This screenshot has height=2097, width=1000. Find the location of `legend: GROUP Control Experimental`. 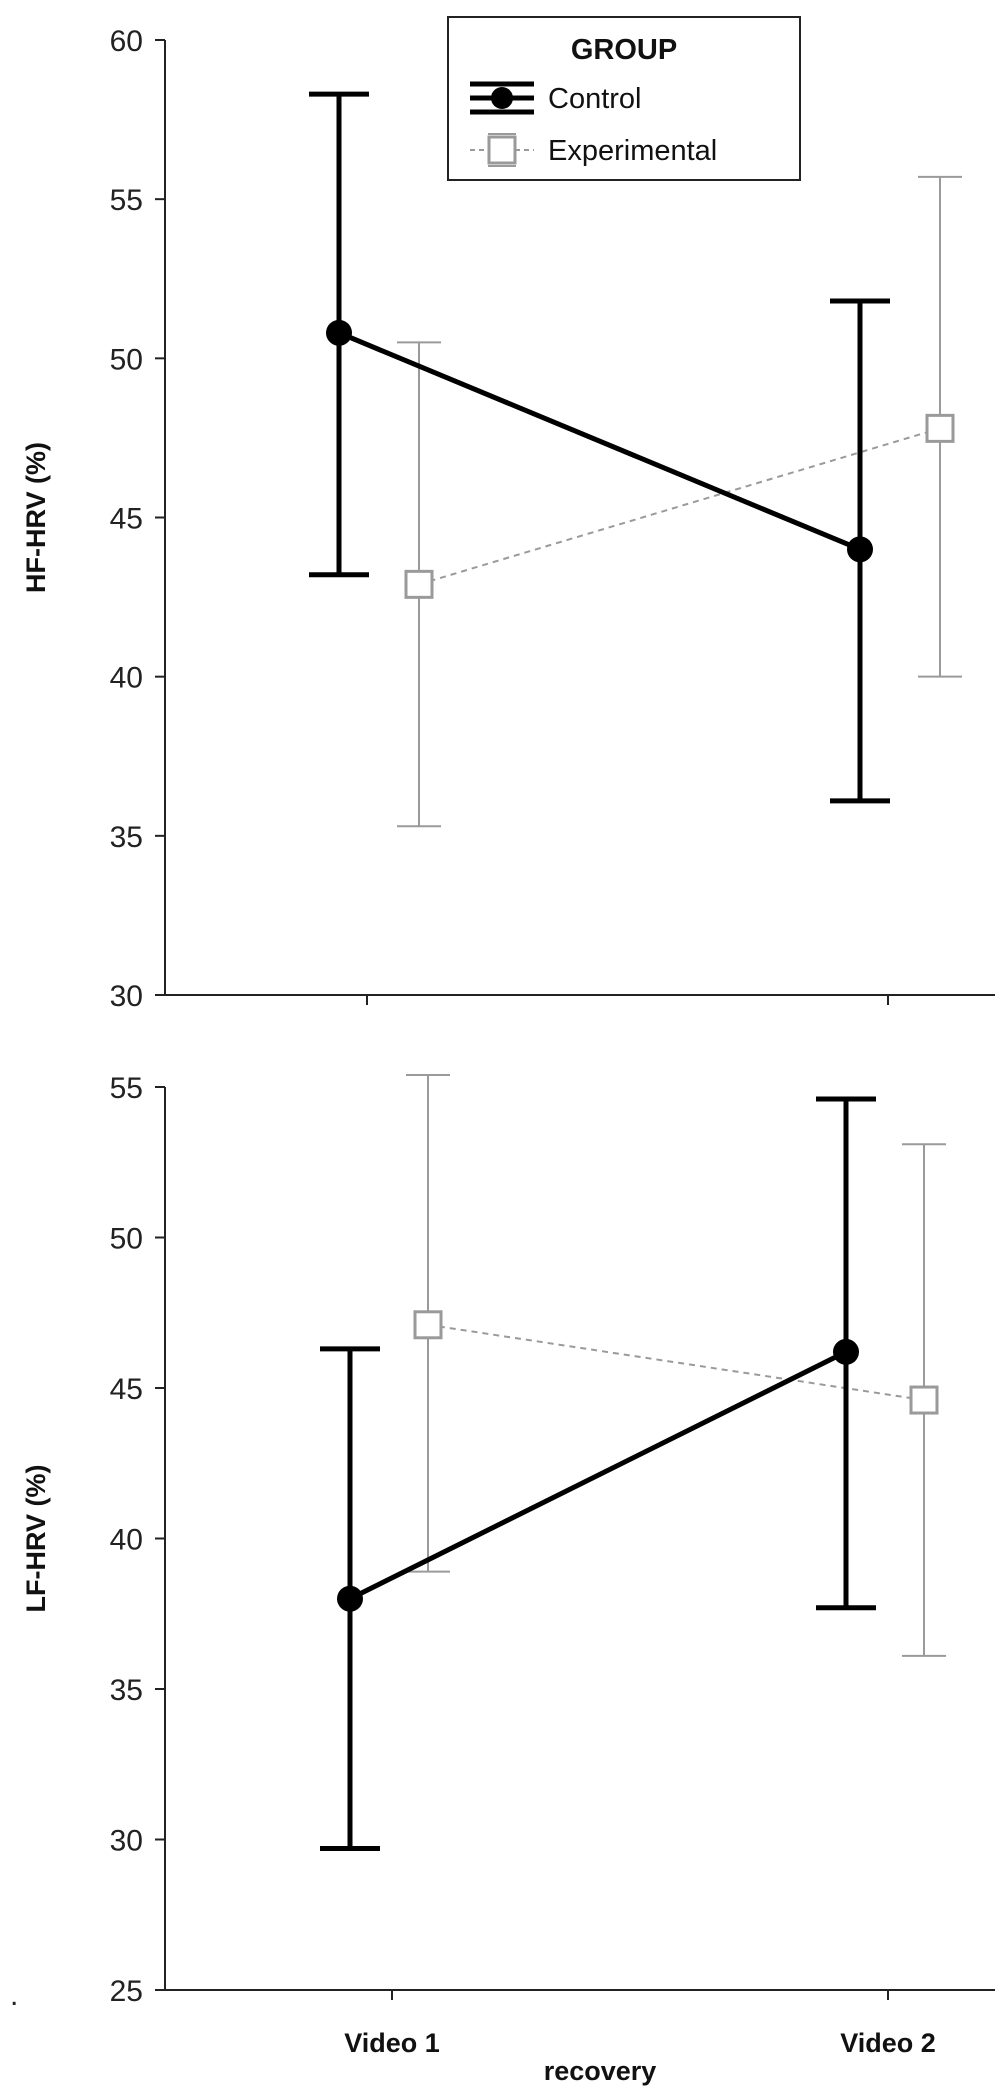

legend: GROUP Control Experimental is located at coordinates (624, 98).